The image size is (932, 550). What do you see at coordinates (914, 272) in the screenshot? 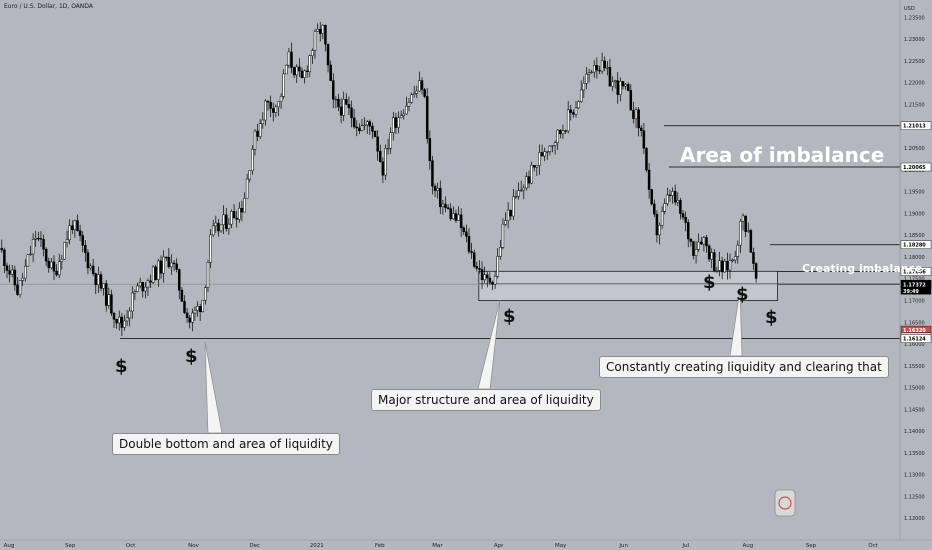
I see `price-tag-label: 1.17666` at bounding box center [914, 272].